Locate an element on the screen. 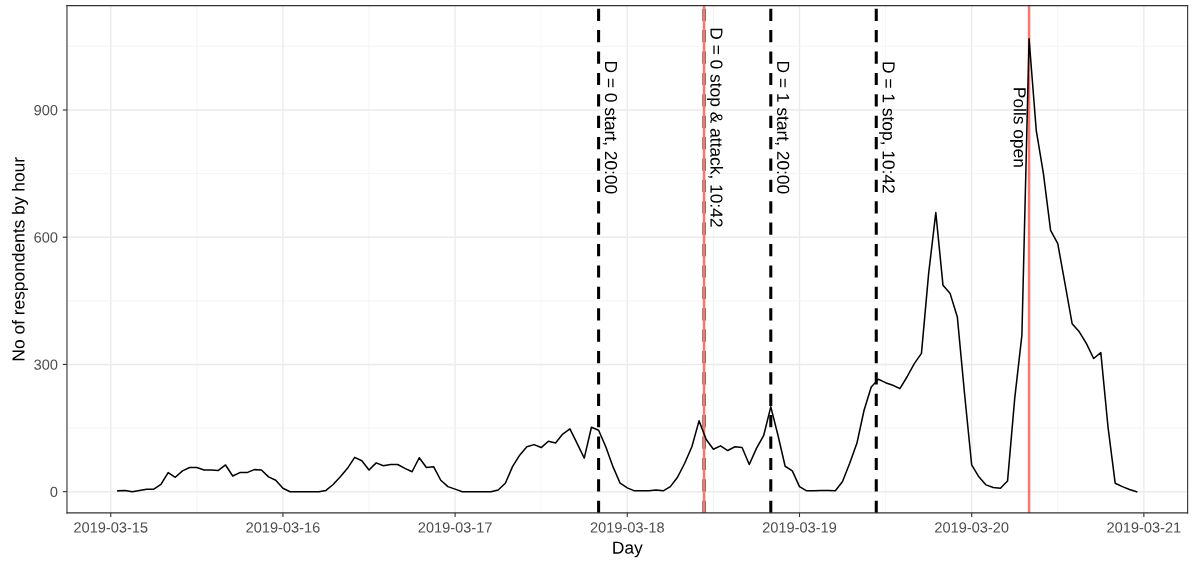 The image size is (1196, 563). x-tick-label: 2019-03-17 is located at coordinates (455, 527).